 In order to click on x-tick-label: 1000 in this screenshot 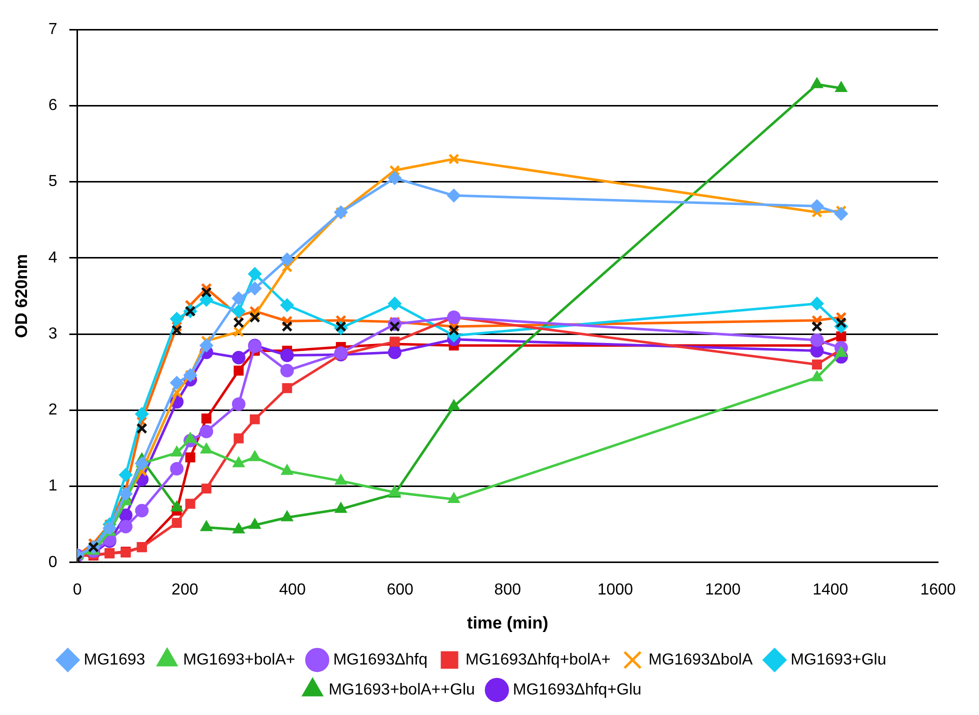, I will do `click(615, 589)`.